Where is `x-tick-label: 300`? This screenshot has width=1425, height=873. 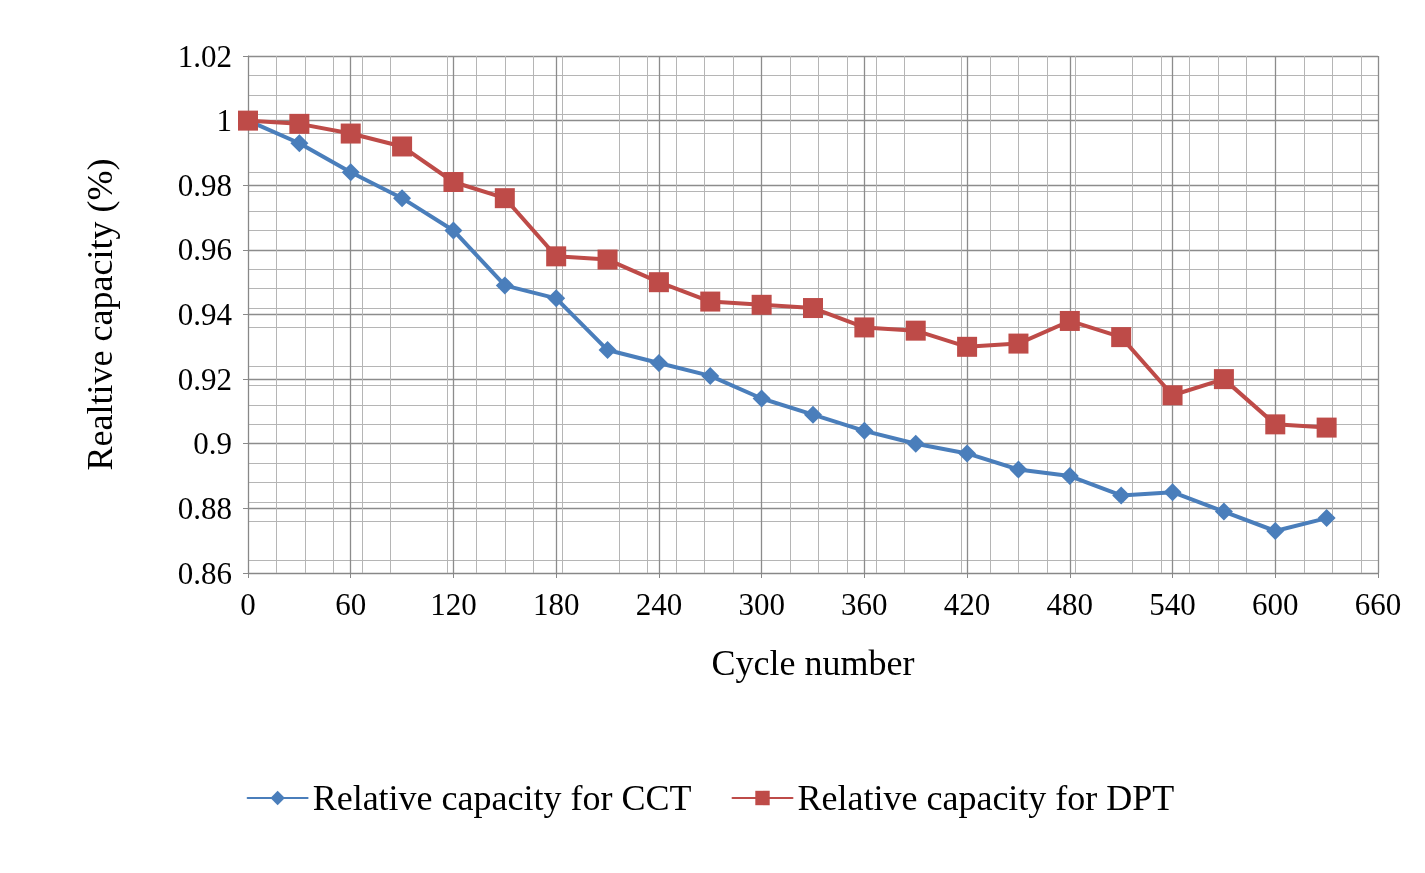
x-tick-label: 300 is located at coordinates (761, 604).